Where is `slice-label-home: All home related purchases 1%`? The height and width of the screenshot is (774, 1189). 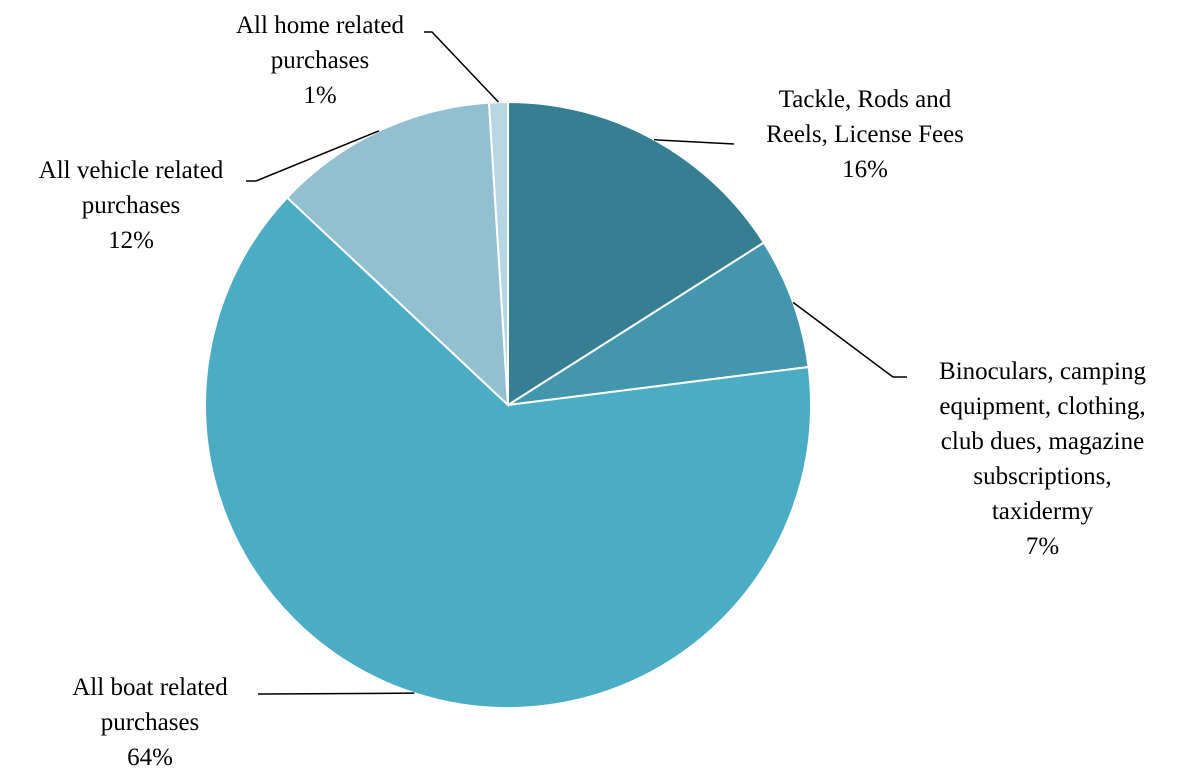 slice-label-home: All home related purchases 1% is located at coordinates (320, 60).